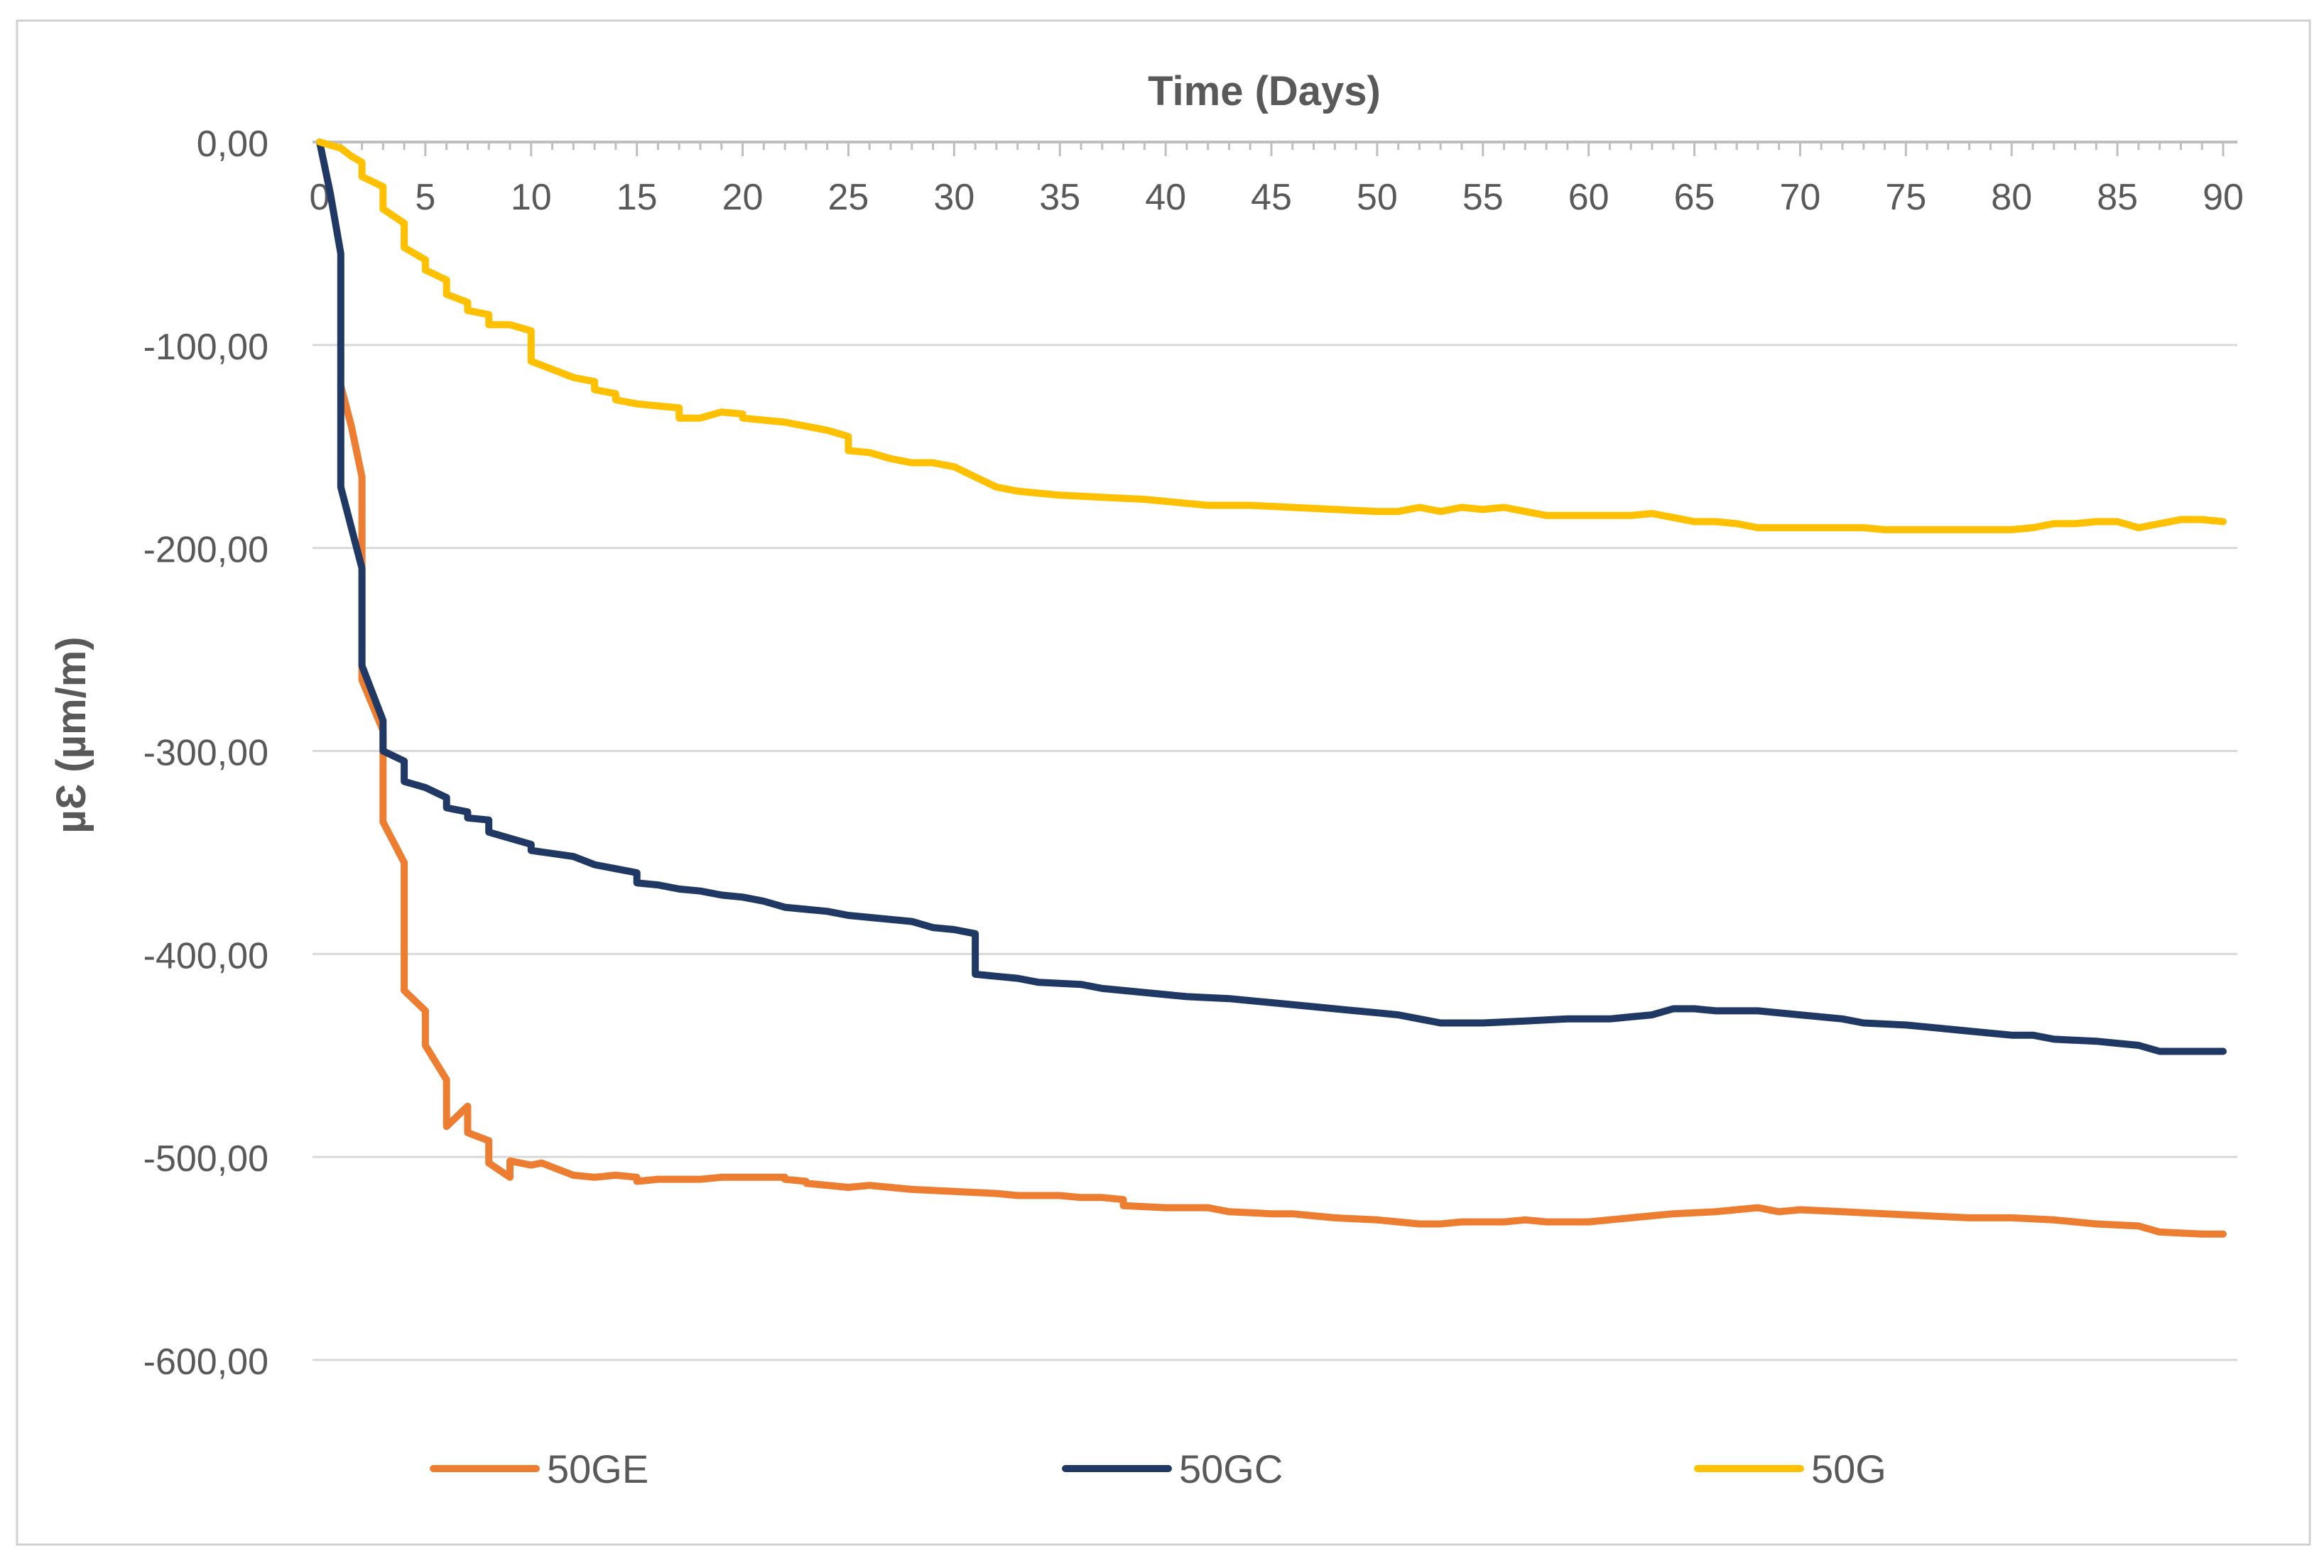 The height and width of the screenshot is (1568, 2324). Describe the element at coordinates (1588, 197) in the screenshot. I see `x-tick-label: 60` at that location.